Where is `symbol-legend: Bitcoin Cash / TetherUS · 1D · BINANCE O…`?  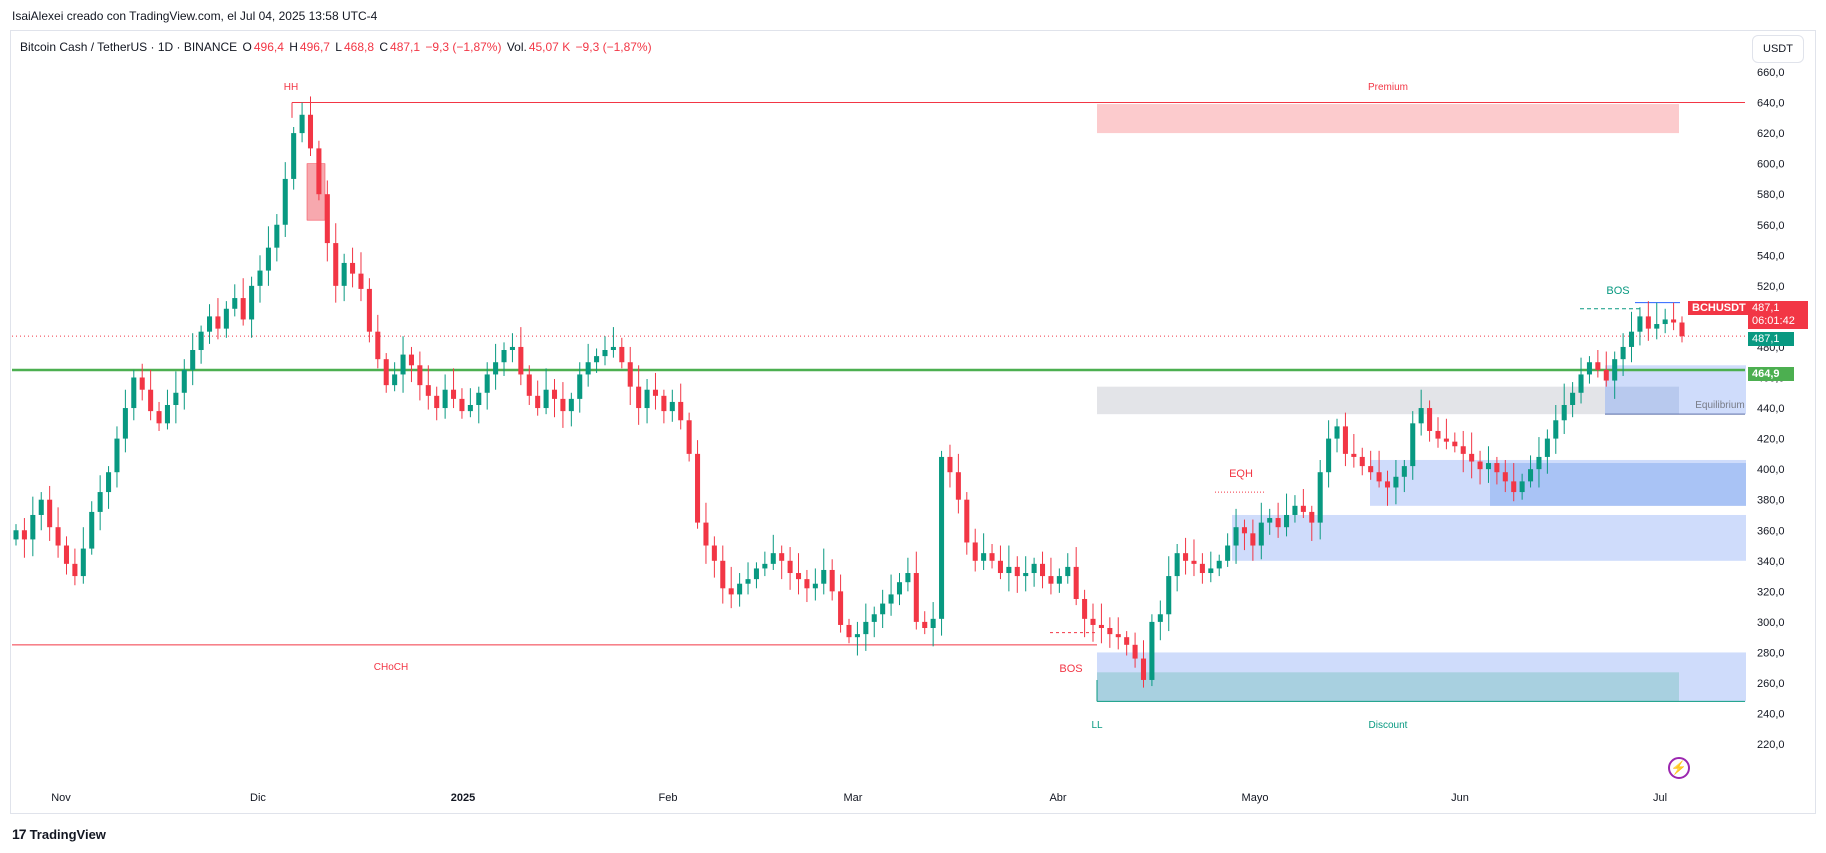 symbol-legend: Bitcoin Cash / TetherUS · 1D · BINANCE O… is located at coordinates (337, 47).